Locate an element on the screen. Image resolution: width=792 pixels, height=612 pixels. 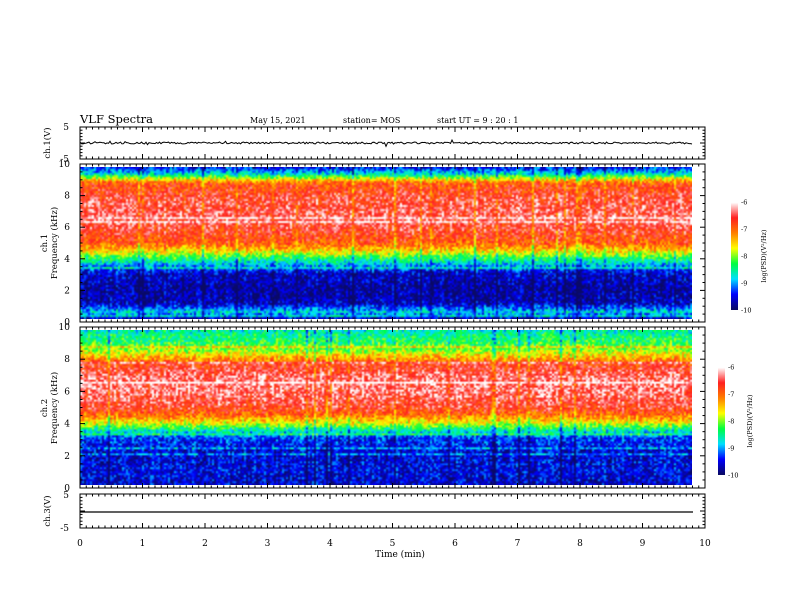
ch2-spec-ylabel-channel: ch.2 is located at coordinates (45, 408).